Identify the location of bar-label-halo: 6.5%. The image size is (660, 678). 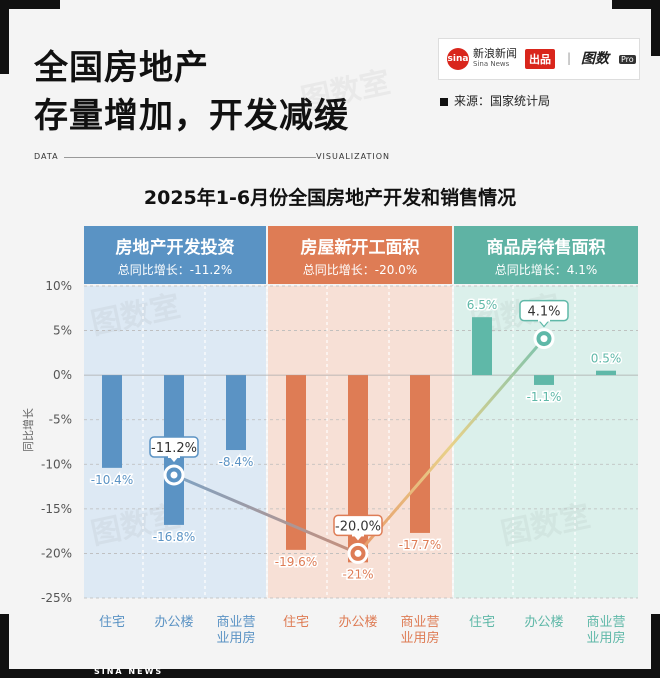
(482, 305).